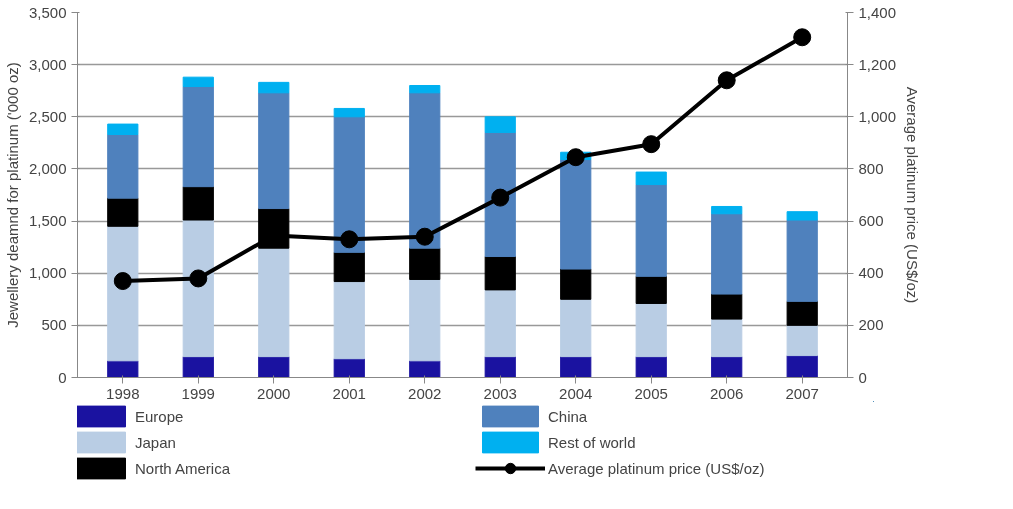 This screenshot has width=1013, height=509. What do you see at coordinates (12, 195) in the screenshot?
I see `y-axis-title: Jewellery deamnd for platinum ('000 oz)` at bounding box center [12, 195].